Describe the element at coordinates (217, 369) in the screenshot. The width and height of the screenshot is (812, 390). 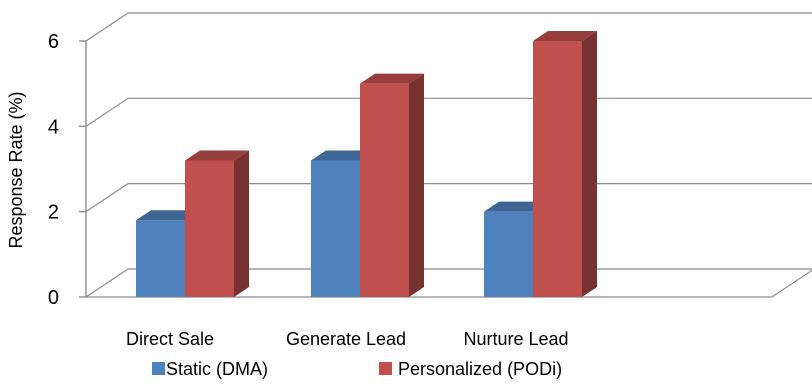
I see `legend-label: Static (DMA)` at that location.